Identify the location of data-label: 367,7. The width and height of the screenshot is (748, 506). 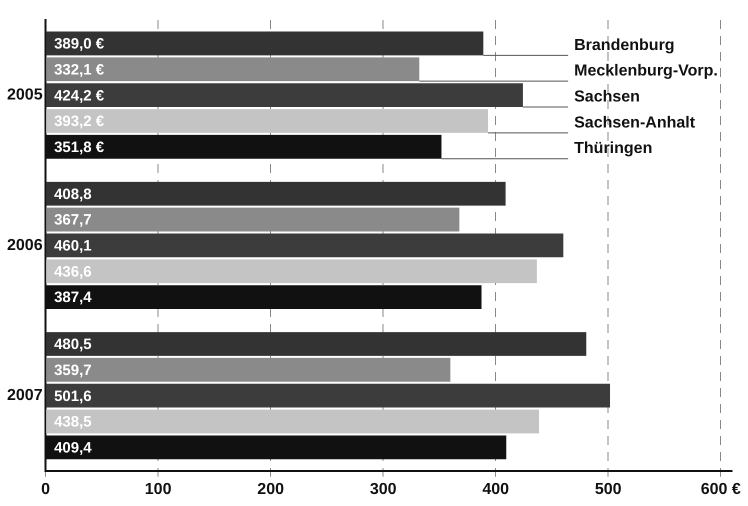
(73, 220).